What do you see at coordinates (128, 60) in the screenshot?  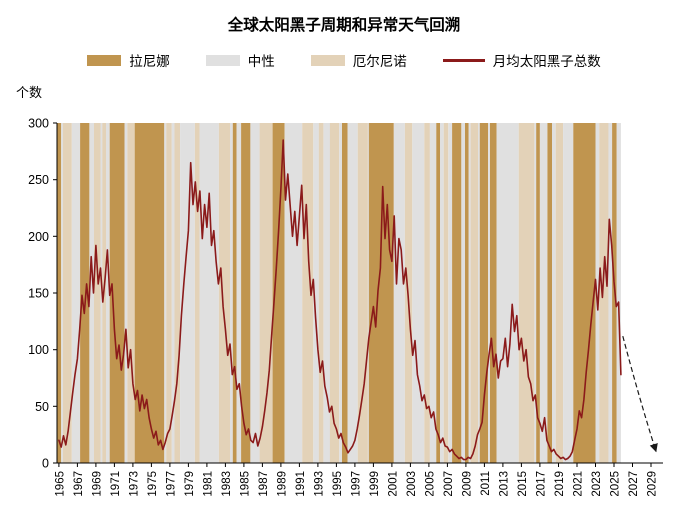 I see `legend-item-lanina: 拉尼娜` at bounding box center [128, 60].